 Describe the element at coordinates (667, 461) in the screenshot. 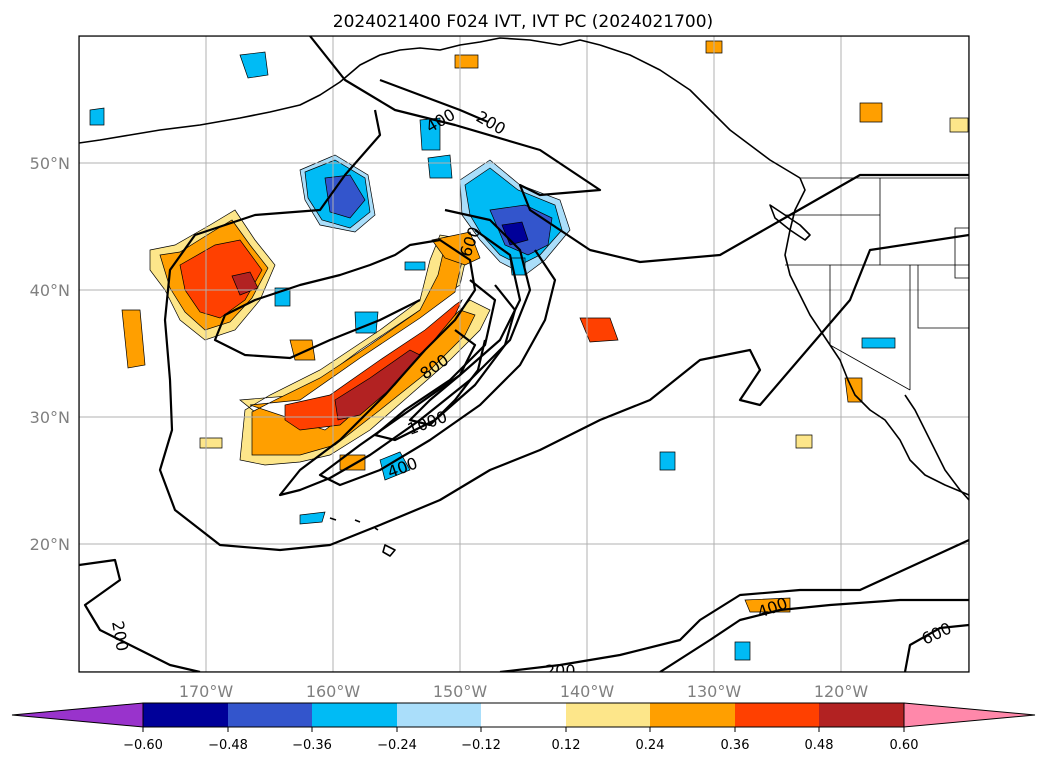

I see `negative-patch-h` at that location.